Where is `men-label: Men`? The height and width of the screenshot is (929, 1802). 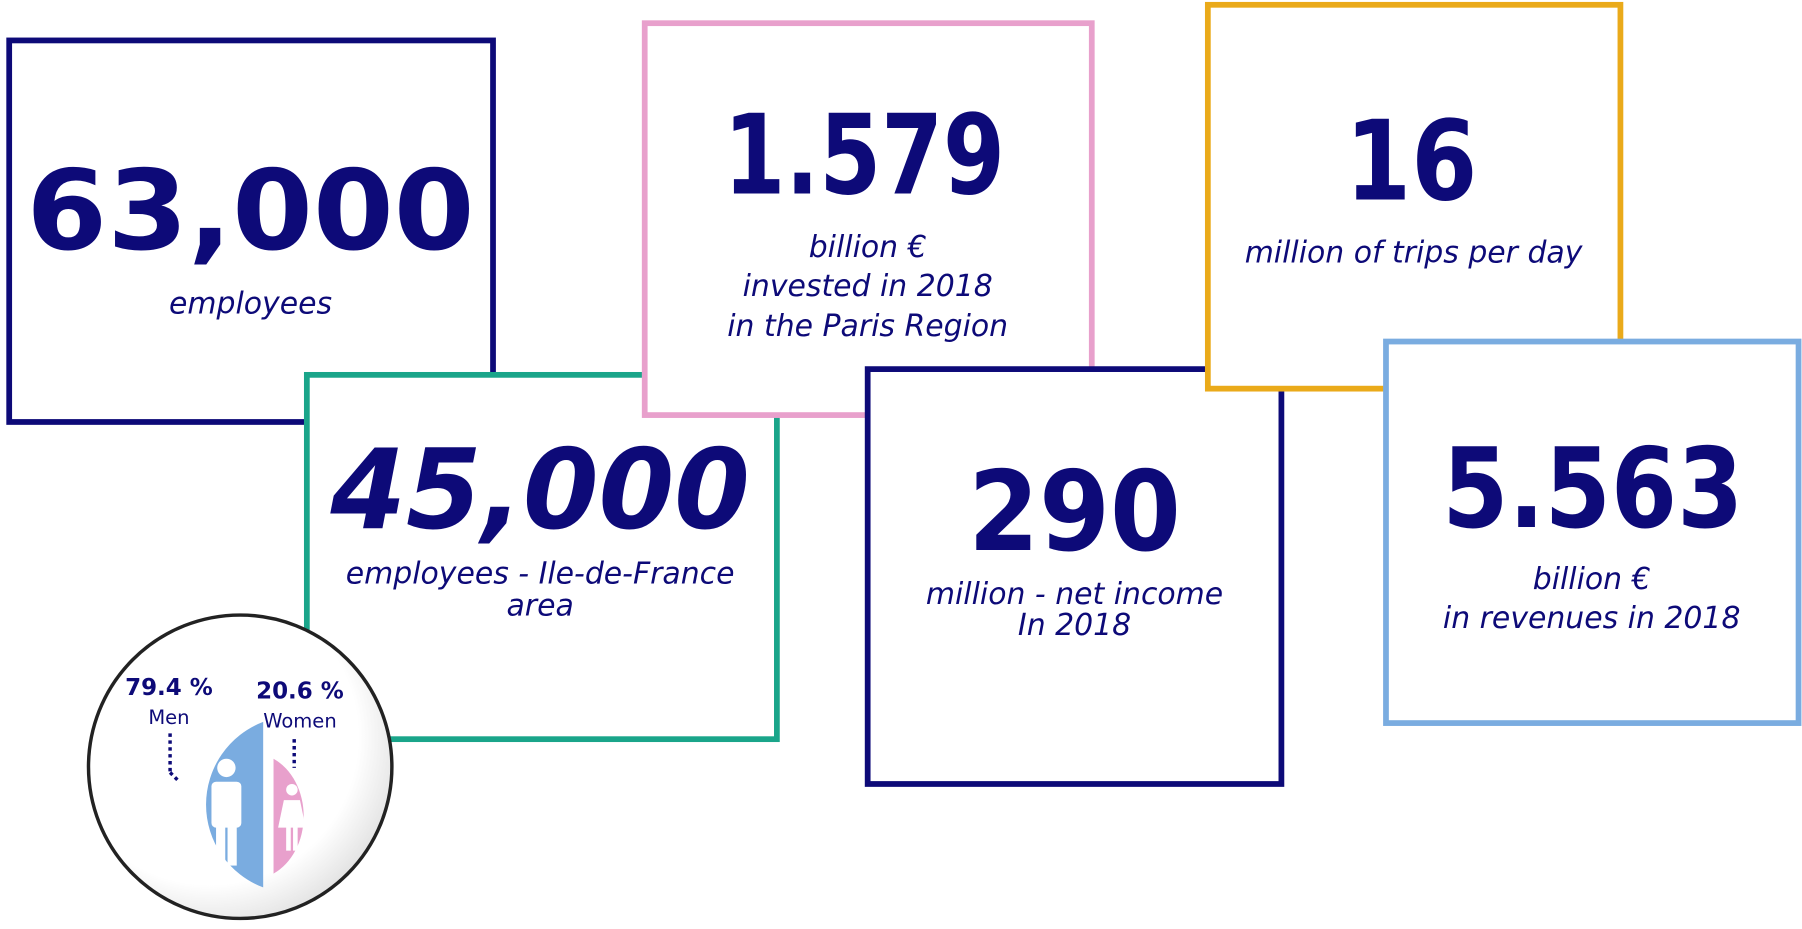
men-label: Men is located at coordinates (168, 717).